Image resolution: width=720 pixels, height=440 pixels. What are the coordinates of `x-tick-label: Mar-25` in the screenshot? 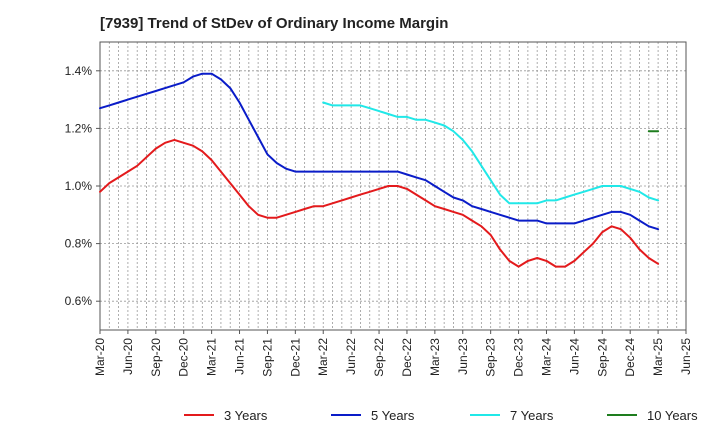 It's located at (658, 357).